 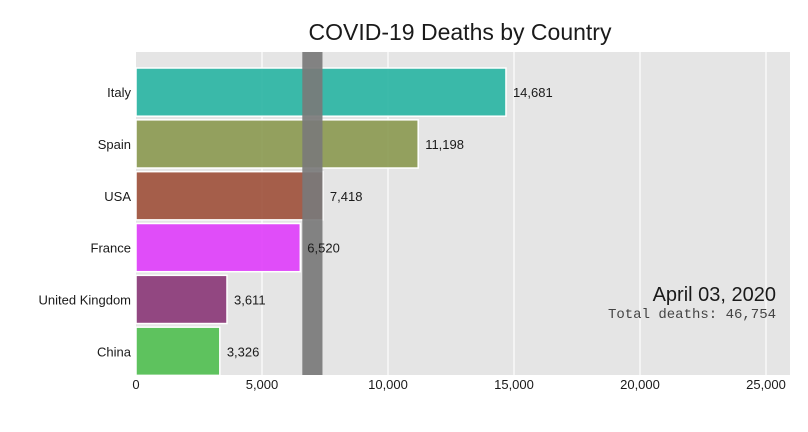 What do you see at coordinates (323, 248) in the screenshot?
I see `value-label: 6,520` at bounding box center [323, 248].